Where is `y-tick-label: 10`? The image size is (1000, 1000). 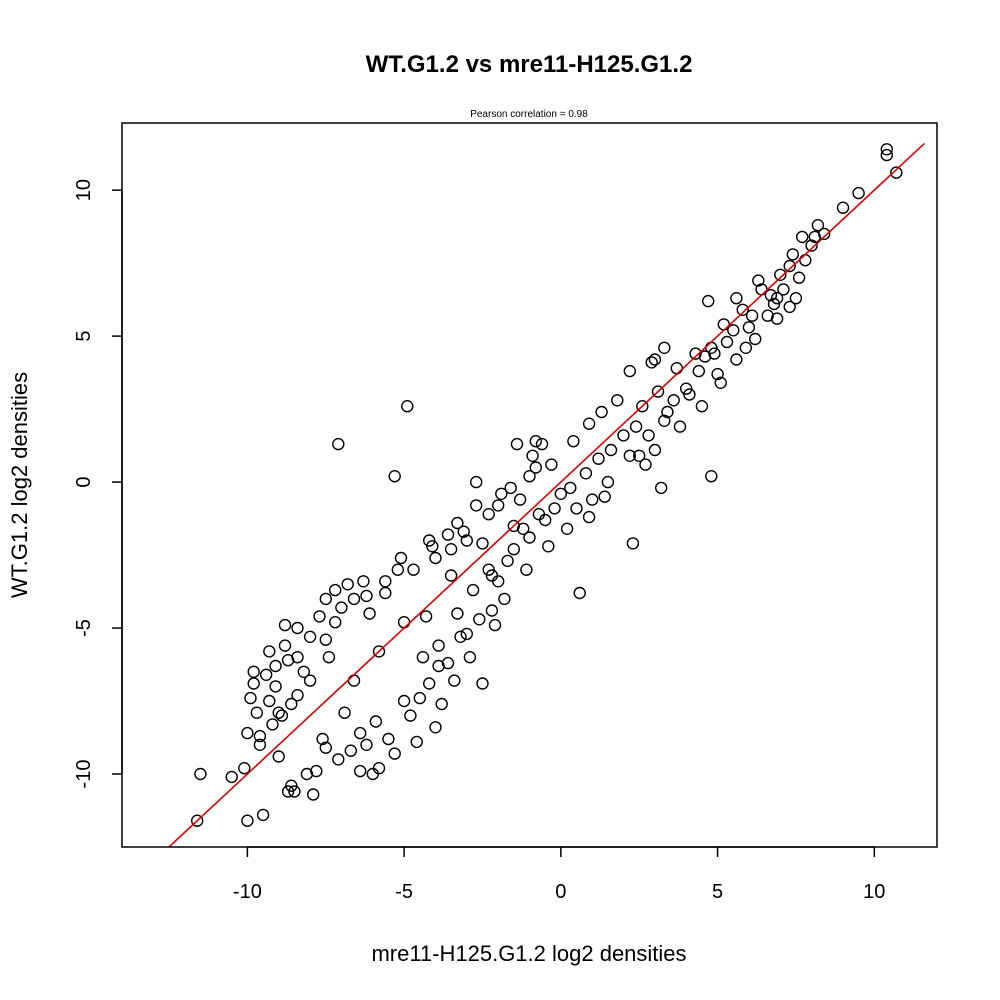
y-tick-label: 10 is located at coordinates (84, 190).